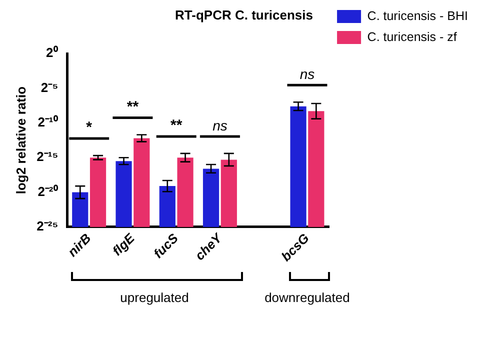 This screenshot has width=500, height=349. Describe the element at coordinates (47, 156) in the screenshot. I see `y-tick-label: 2⁻¹⁵` at that location.